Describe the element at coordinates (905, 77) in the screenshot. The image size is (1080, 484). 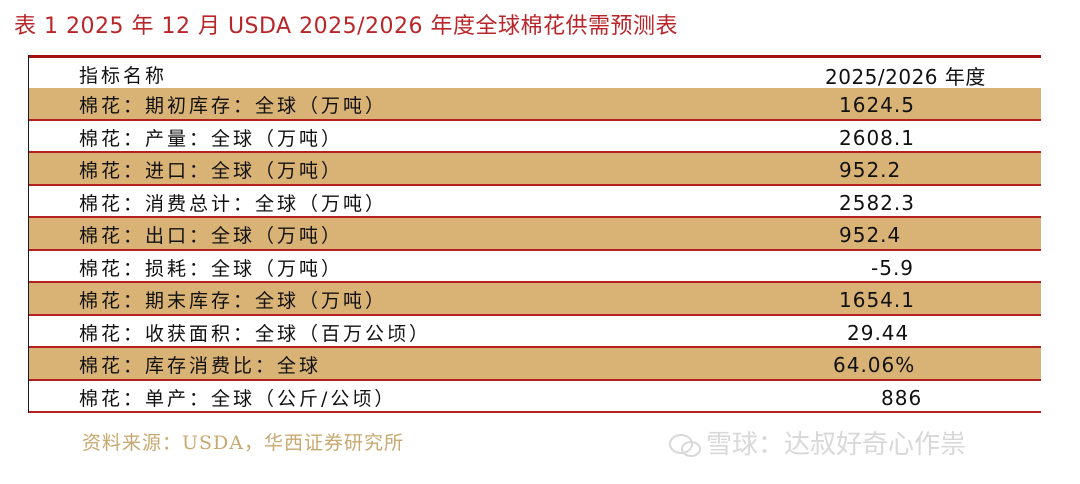
I see `header-season: 2025/2026 年度` at that location.